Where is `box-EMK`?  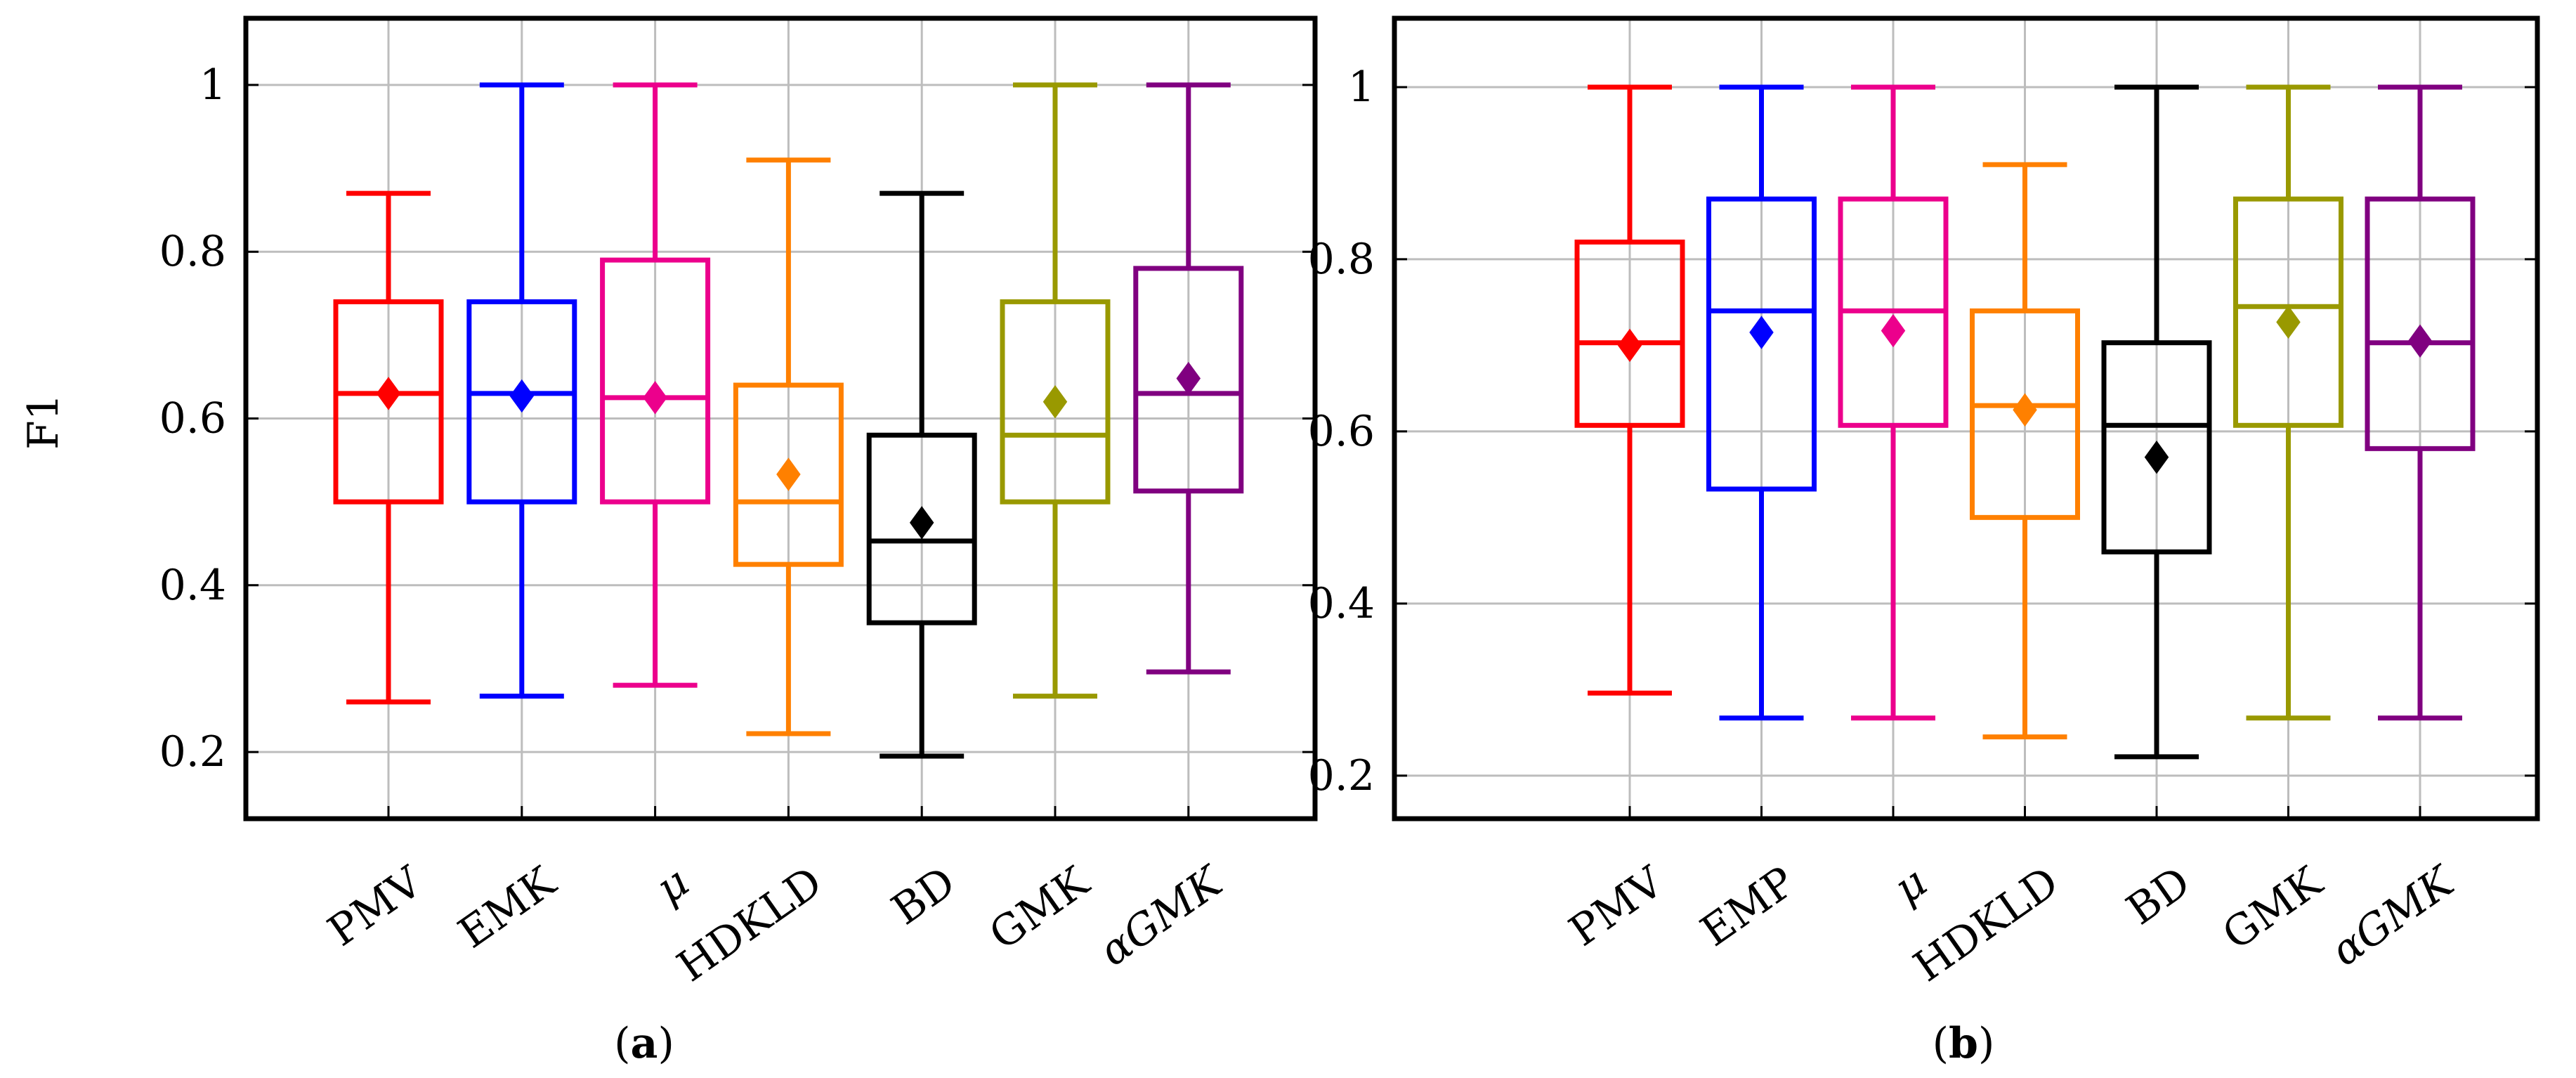 box-EMK is located at coordinates (521, 391).